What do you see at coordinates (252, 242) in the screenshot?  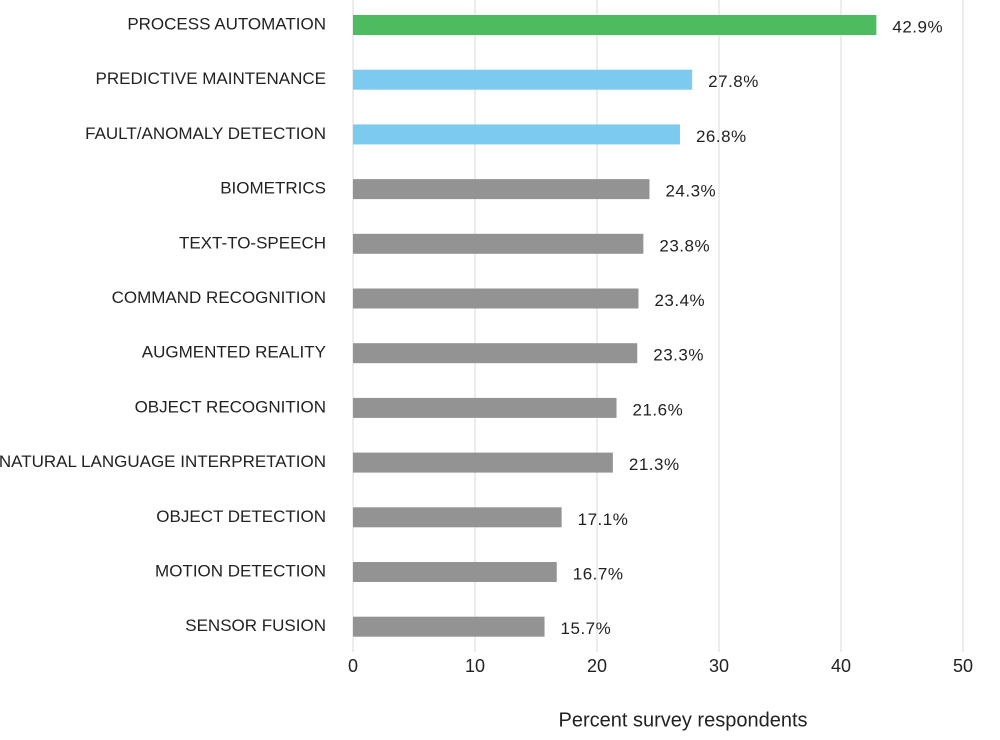 I see `y-tick-label: TEXT-TO-SPEECH` at bounding box center [252, 242].